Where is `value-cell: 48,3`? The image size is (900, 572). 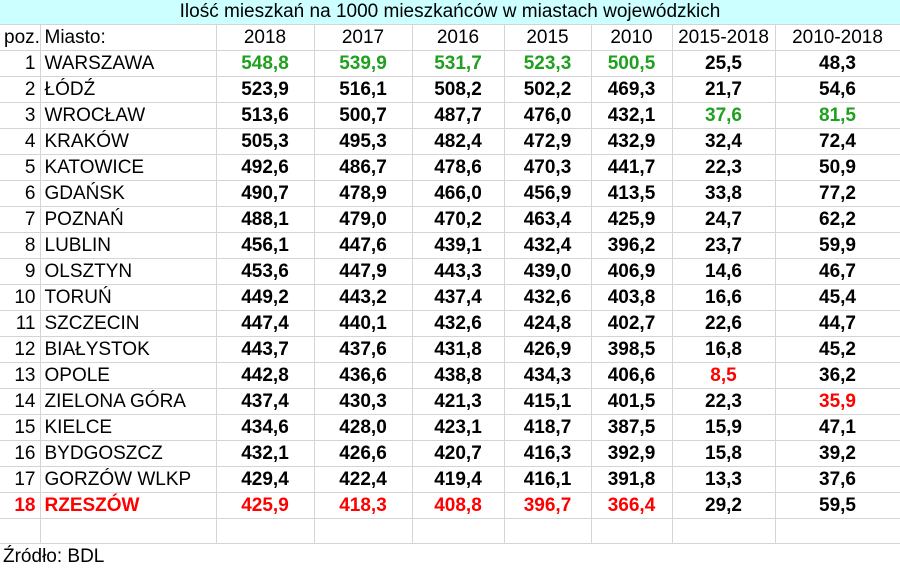
value-cell: 48,3 is located at coordinates (837, 63).